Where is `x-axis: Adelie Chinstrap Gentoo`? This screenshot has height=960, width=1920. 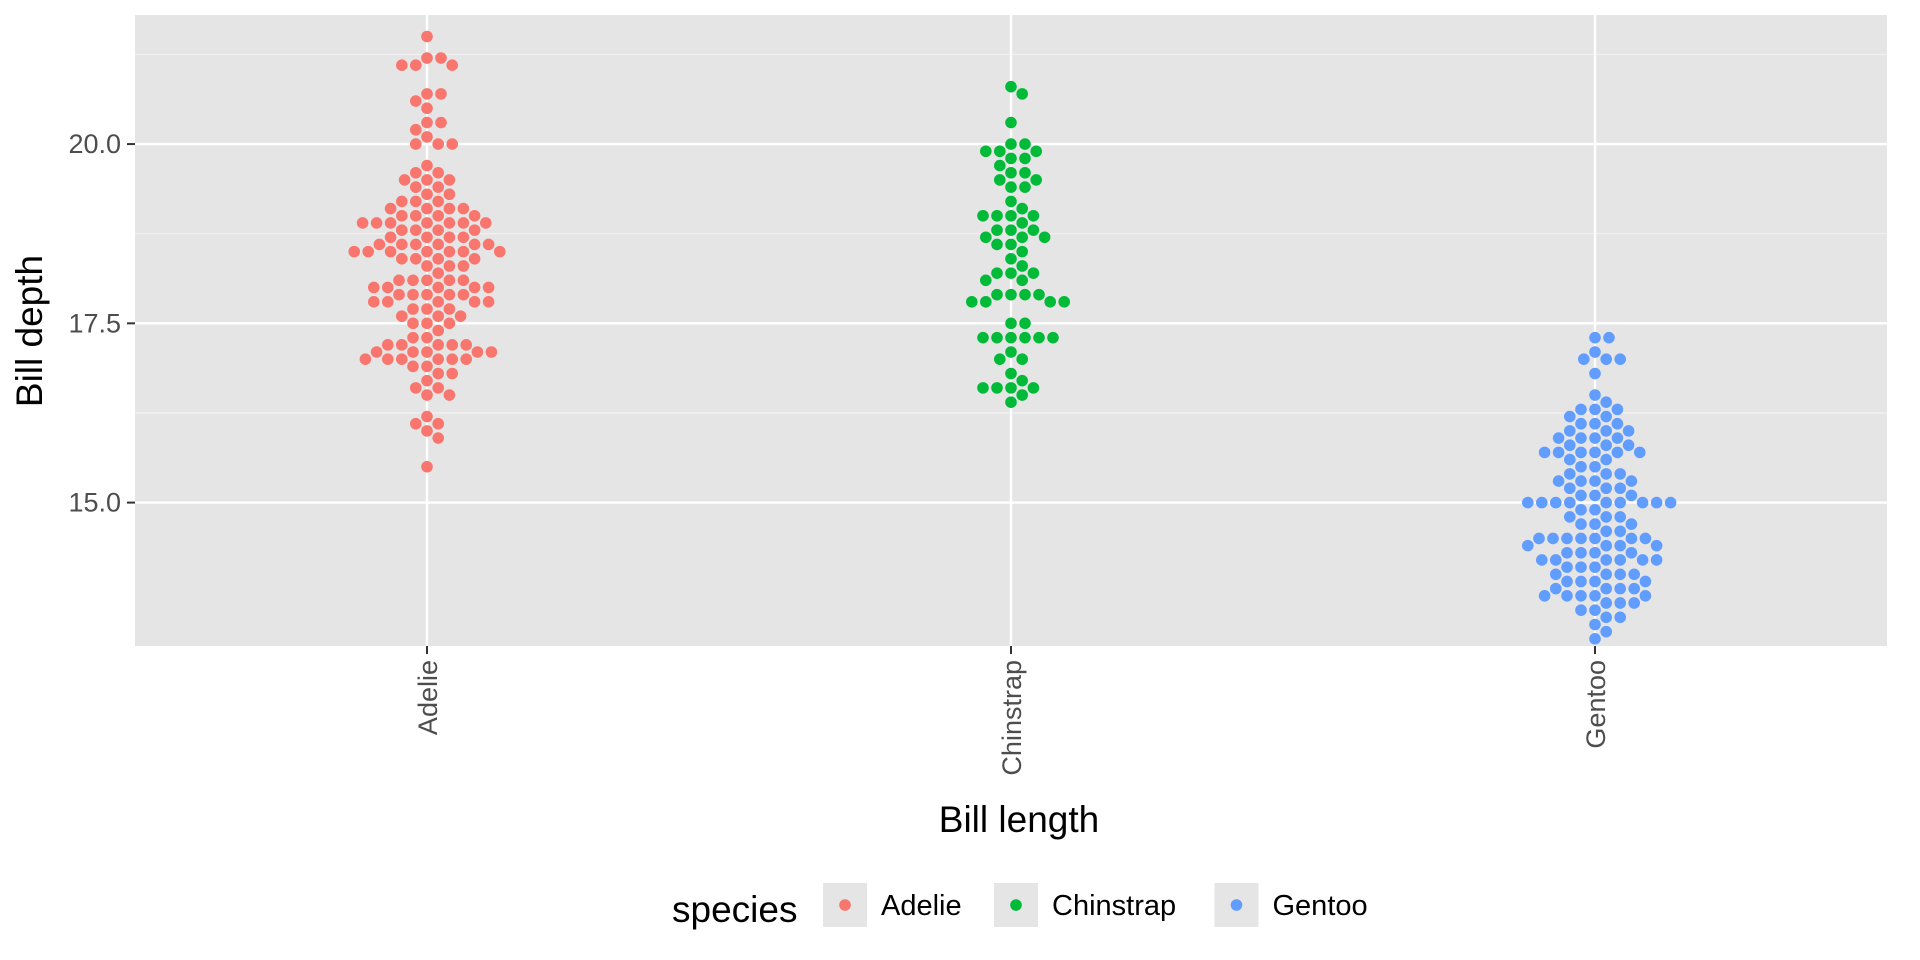 x-axis: Adelie Chinstrap Gentoo is located at coordinates (1012, 711).